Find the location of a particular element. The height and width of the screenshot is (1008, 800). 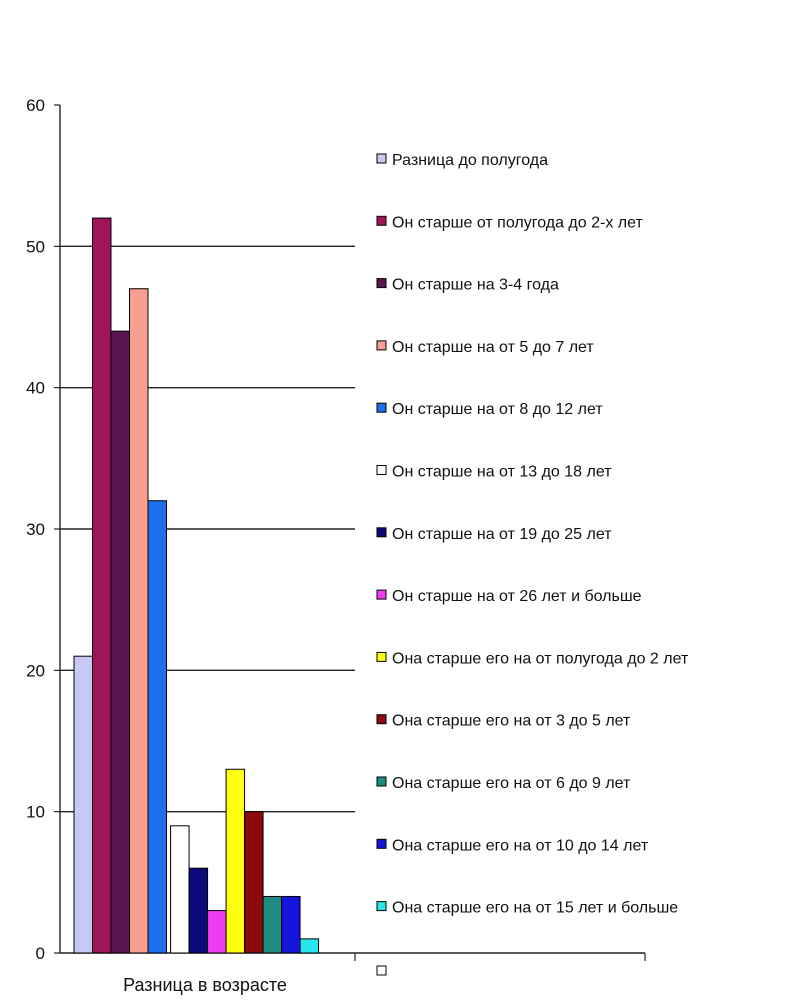

y-tick-label-10: 10 is located at coordinates (35, 812).